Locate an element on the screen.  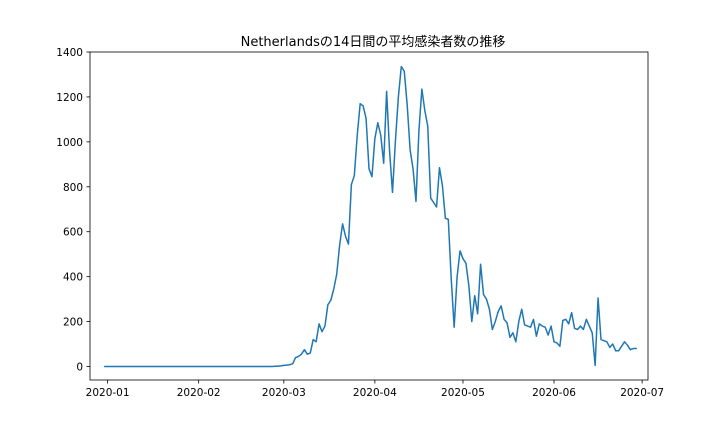
y-tick-label: 1200 is located at coordinates (69, 98).